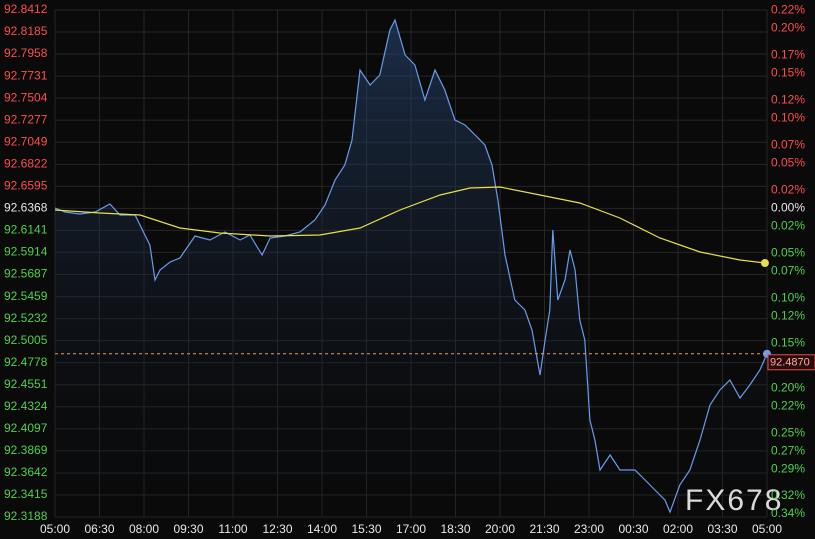 The width and height of the screenshot is (815, 539). Describe the element at coordinates (788, 468) in the screenshot. I see `y2-tick-label: 0.29%` at that location.